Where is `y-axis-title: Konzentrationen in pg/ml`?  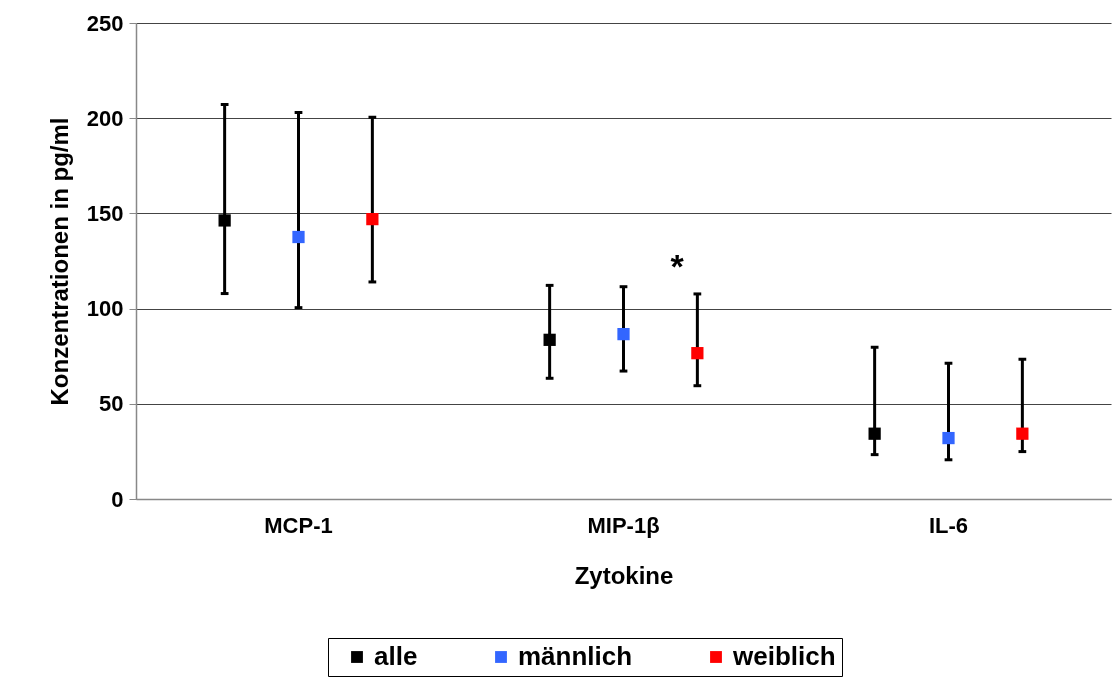 y-axis-title: Konzentrationen in pg/ml is located at coordinates (59, 261).